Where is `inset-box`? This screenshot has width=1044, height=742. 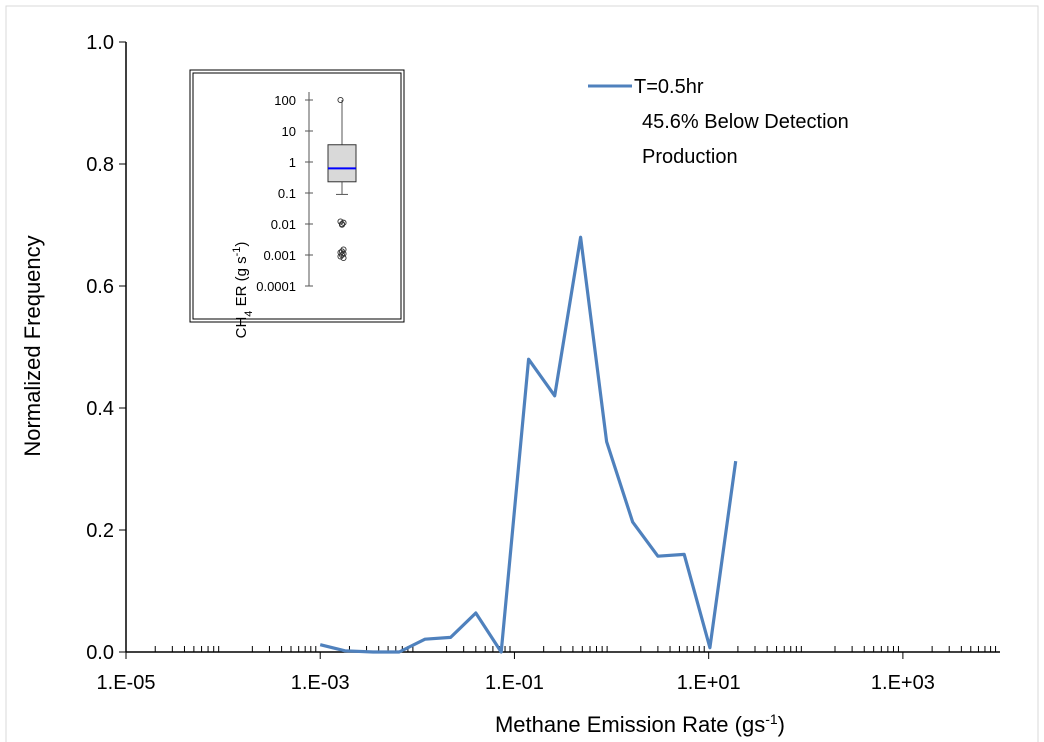
inset-box is located at coordinates (342, 179).